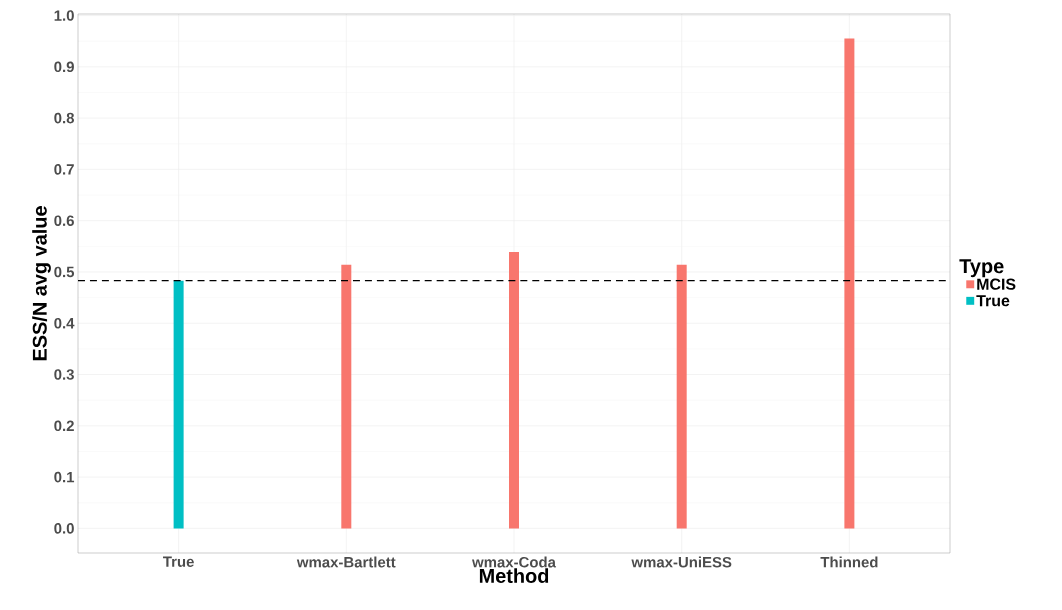  What do you see at coordinates (64, 118) in the screenshot?
I see `y-tick-label: 0.8` at bounding box center [64, 118].